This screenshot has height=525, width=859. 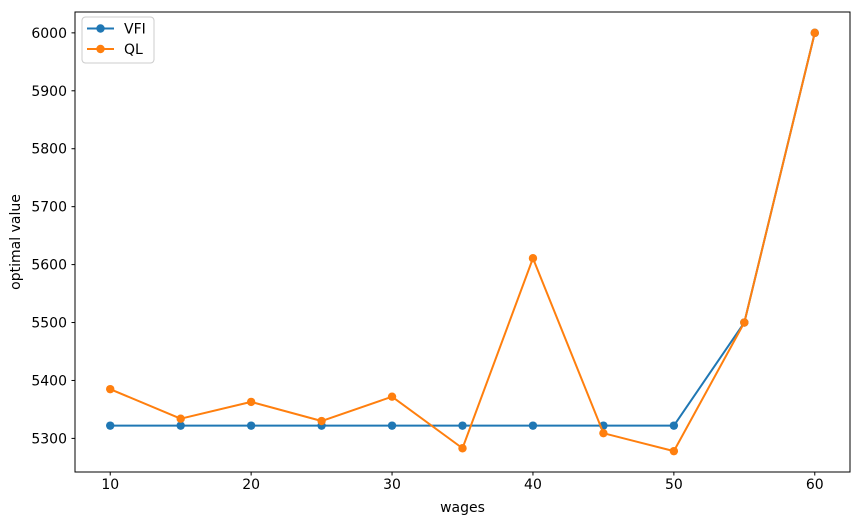 What do you see at coordinates (49, 439) in the screenshot?
I see `y-tick-label: 5300` at bounding box center [49, 439].